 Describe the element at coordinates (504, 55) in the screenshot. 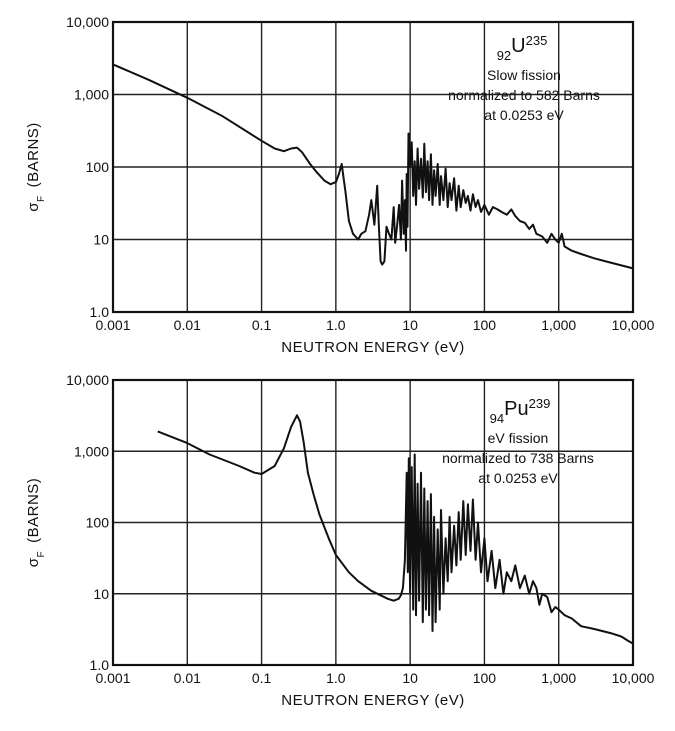

I see `isotope-atomic-number: 92` at that location.